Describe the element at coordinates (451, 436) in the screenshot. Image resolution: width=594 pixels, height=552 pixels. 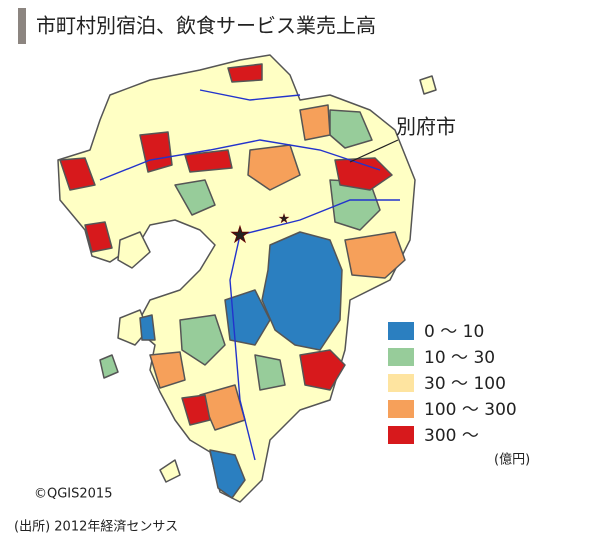
I see `legend-label: 300 ～` at that location.